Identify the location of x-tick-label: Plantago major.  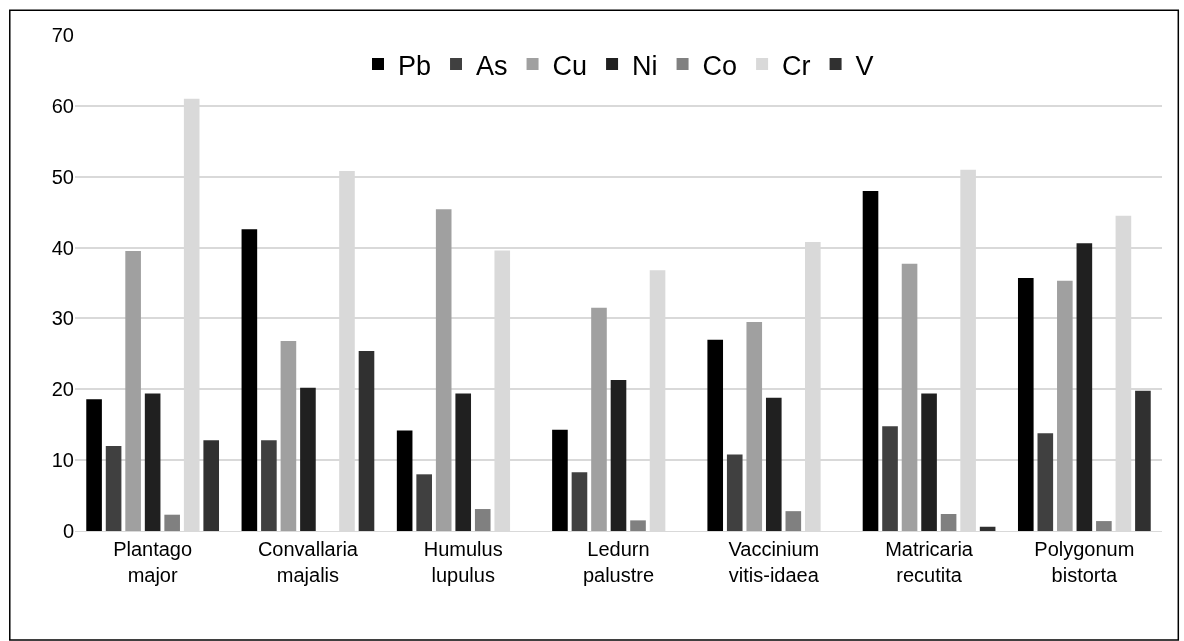
(153, 562).